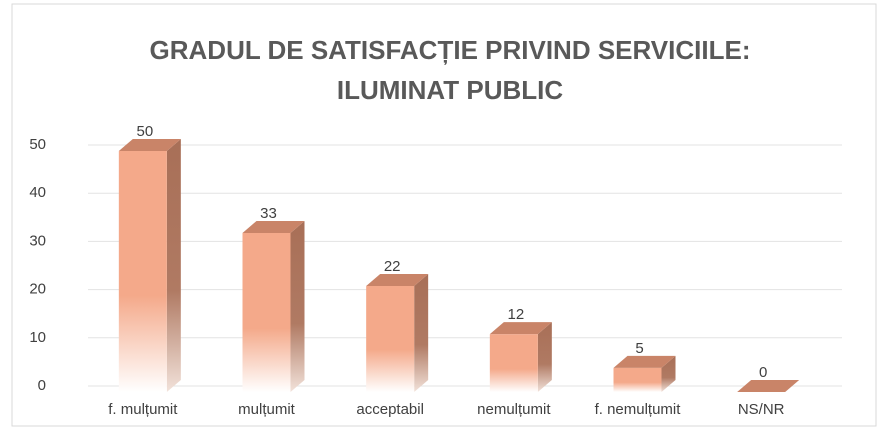 This screenshot has height=428, width=880. What do you see at coordinates (144, 131) in the screenshot?
I see `value-label: 50` at bounding box center [144, 131].